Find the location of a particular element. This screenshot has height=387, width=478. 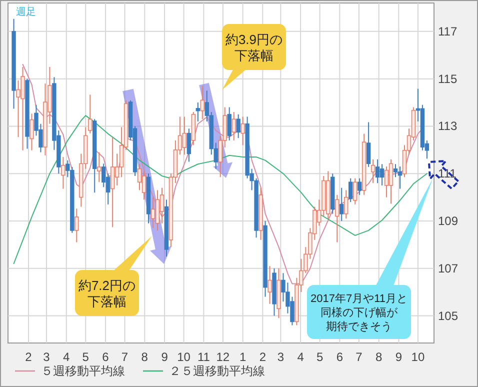

x-tick-label: 11 is located at coordinates (203, 357).